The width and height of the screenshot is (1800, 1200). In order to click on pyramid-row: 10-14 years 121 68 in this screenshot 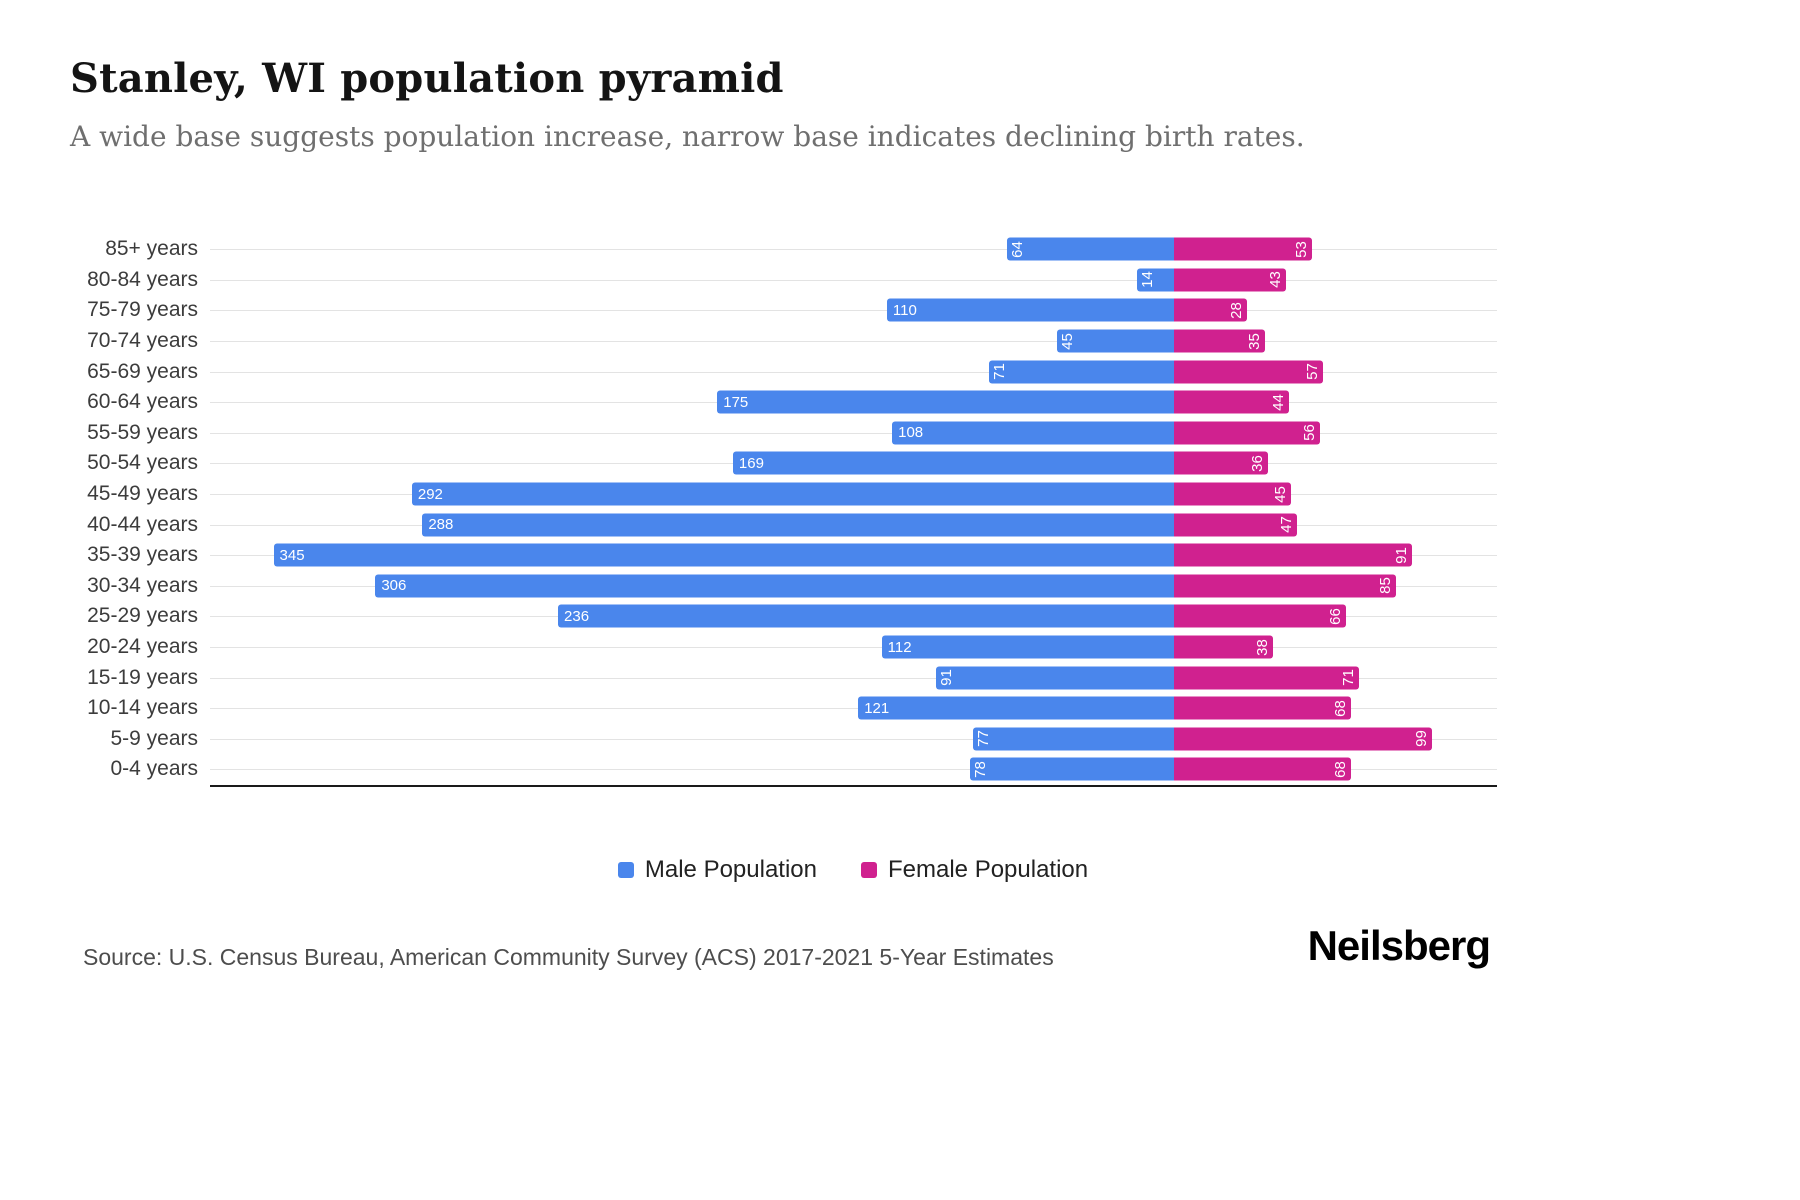, I will do `click(900, 708)`.